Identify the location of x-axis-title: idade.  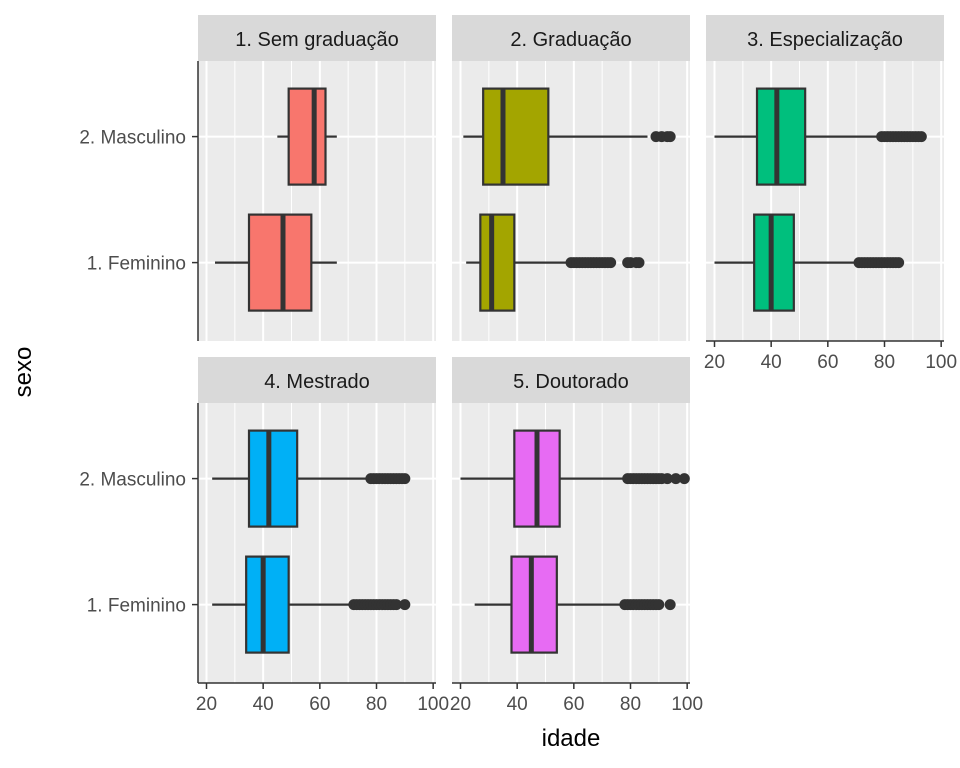
(571, 738).